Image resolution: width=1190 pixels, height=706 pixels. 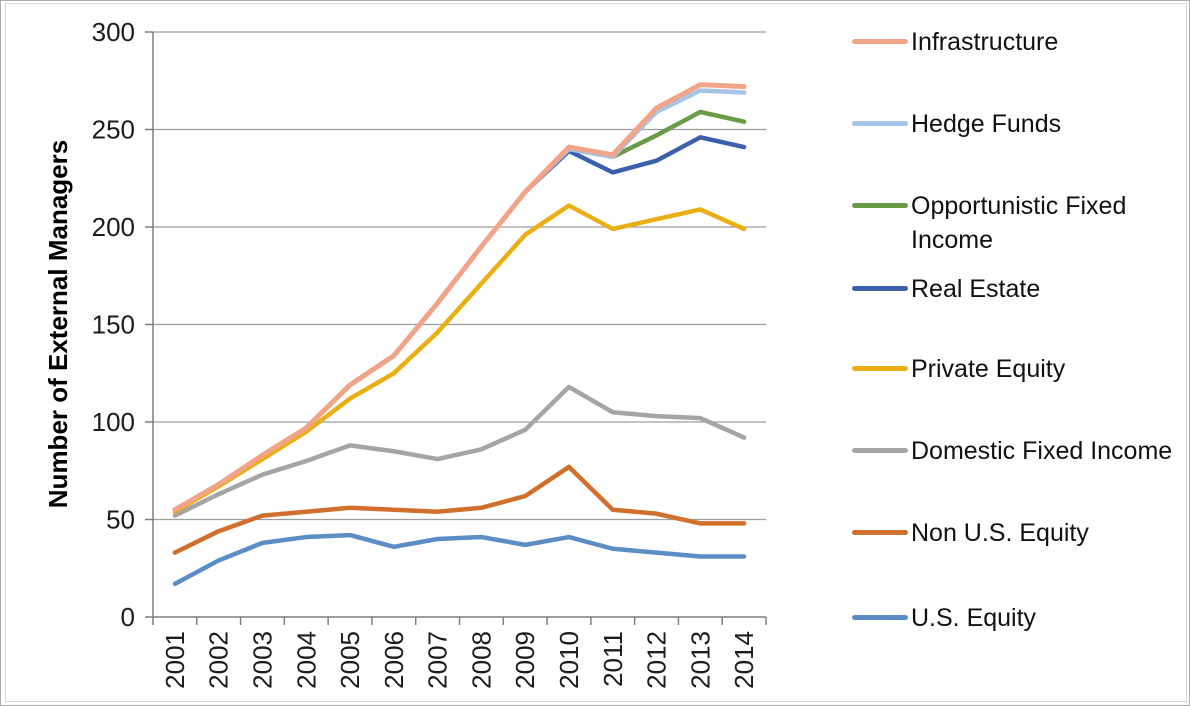 I want to click on series-line-domestic-fixed-income, so click(x=459, y=451).